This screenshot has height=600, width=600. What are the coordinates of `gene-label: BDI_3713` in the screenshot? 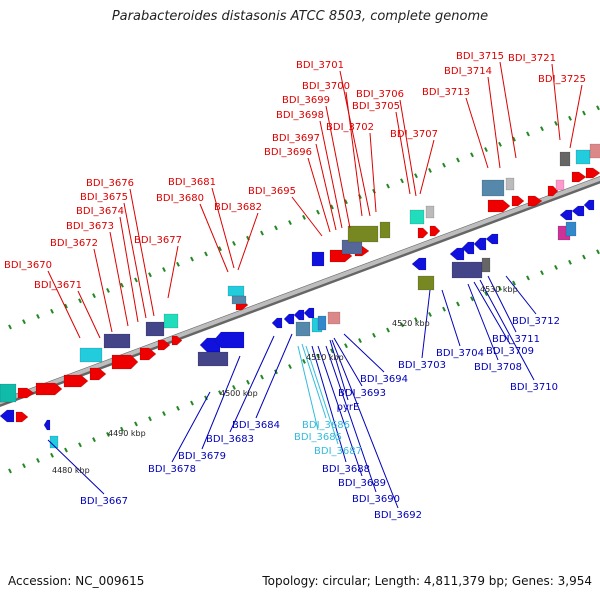 It's located at (446, 92).